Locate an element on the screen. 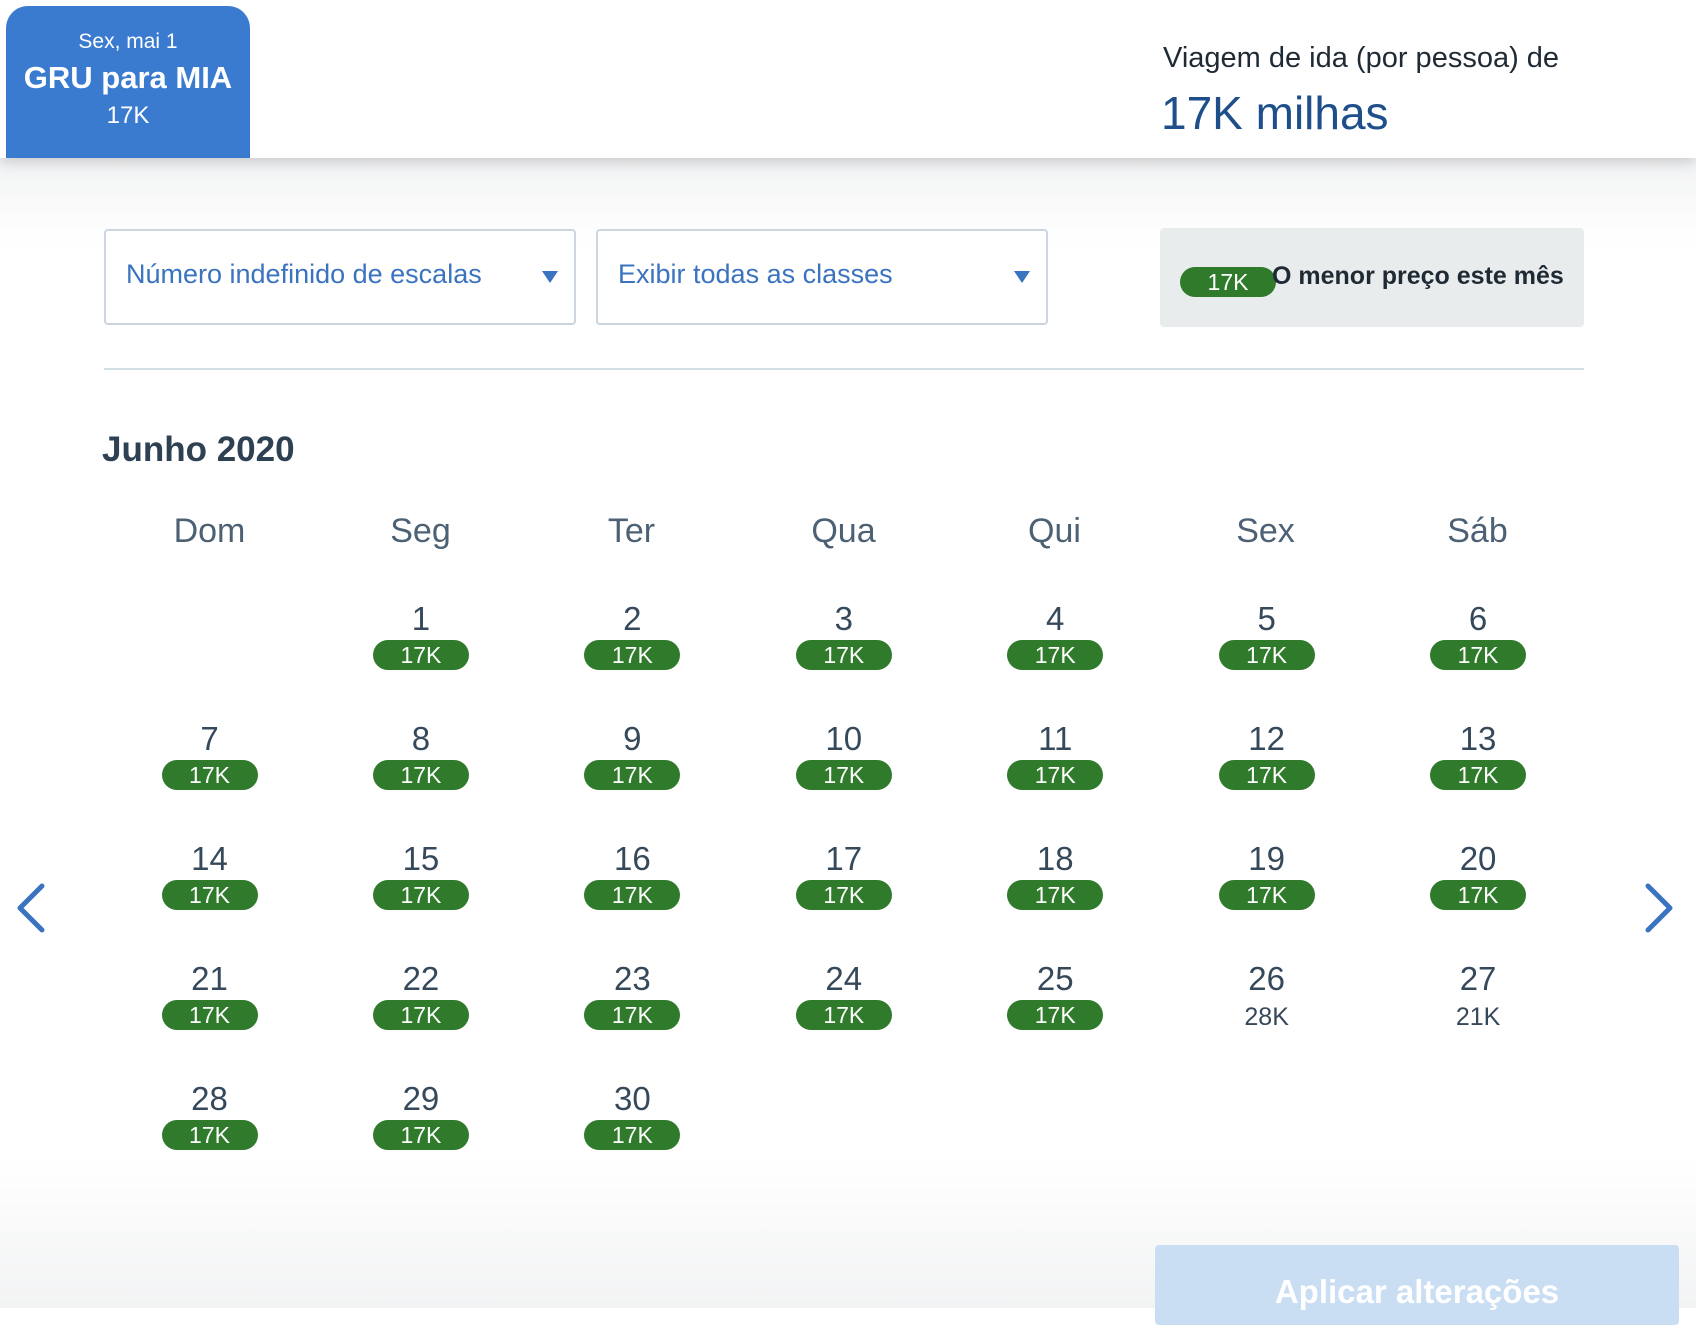 Image resolution: width=1696 pixels, height=1339 pixels. class-select: Exibir todas as classes is located at coordinates (822, 277).